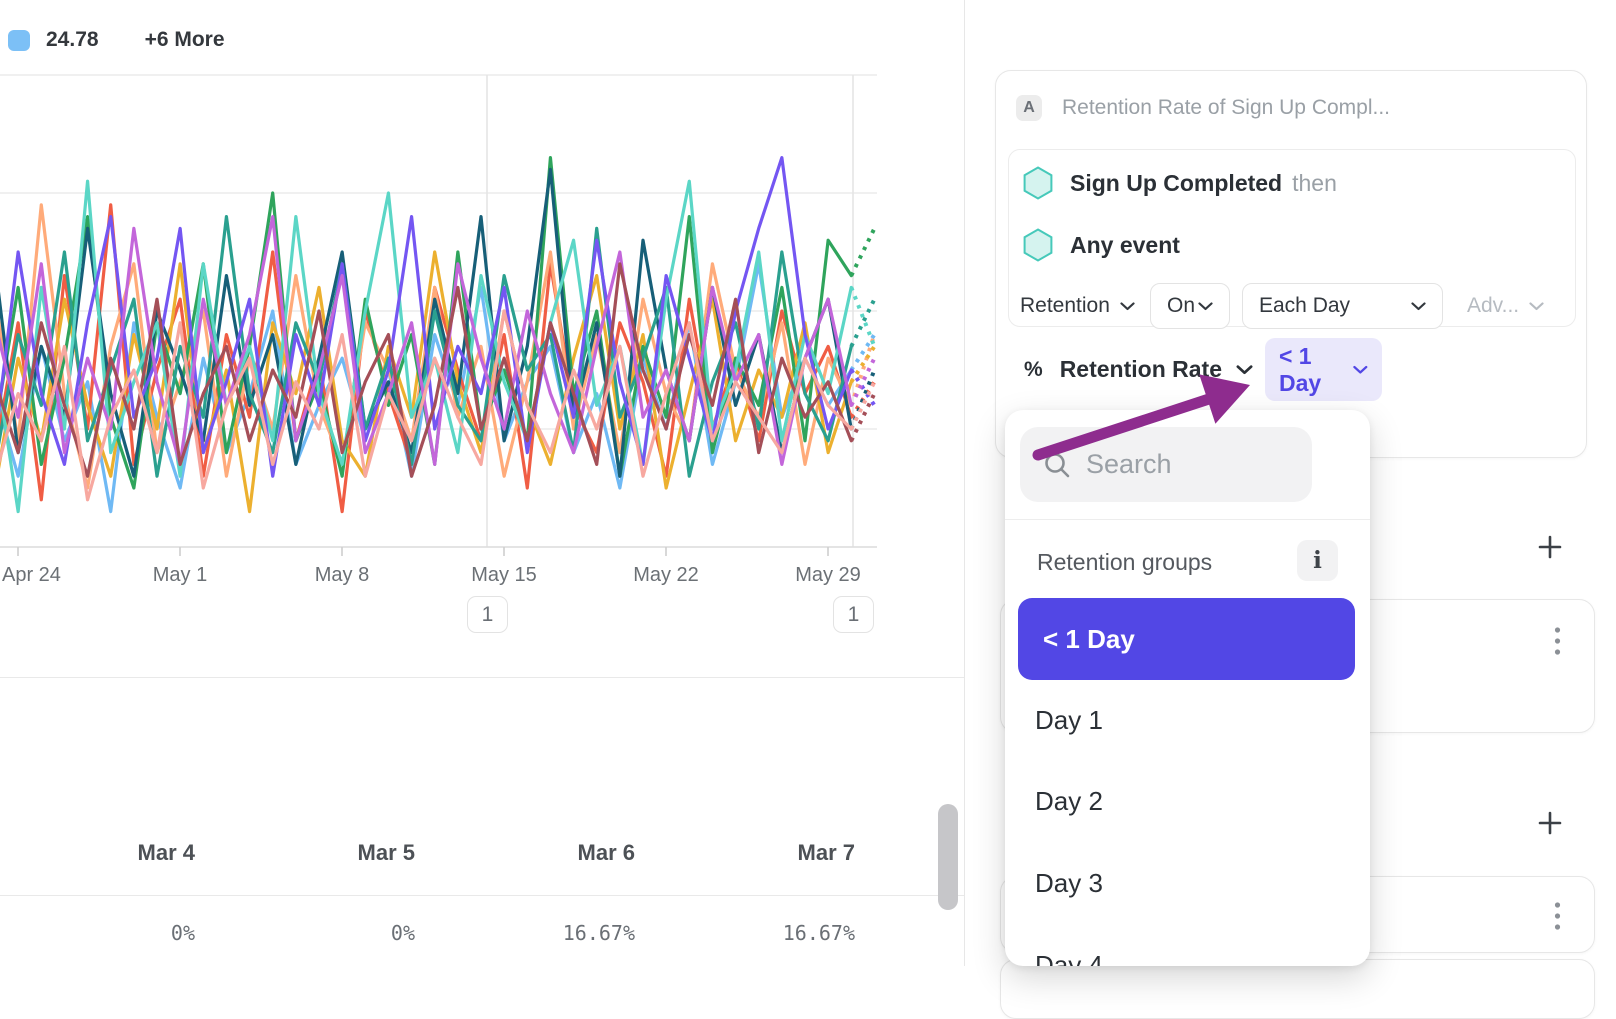  I want to click on table-header-mar5: Mar 5, so click(386, 852).